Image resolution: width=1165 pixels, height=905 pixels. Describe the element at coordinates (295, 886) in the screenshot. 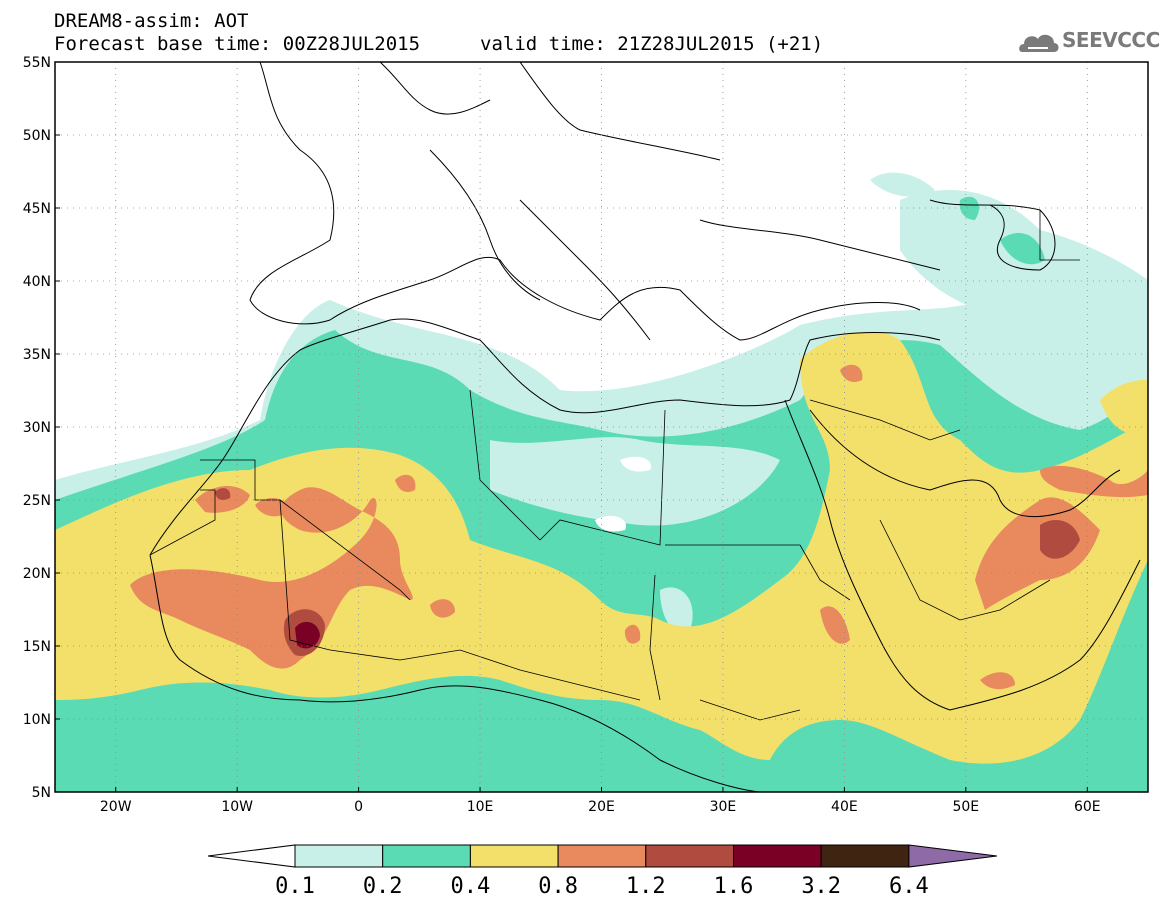

I see `colorbar-label: 0.1` at that location.